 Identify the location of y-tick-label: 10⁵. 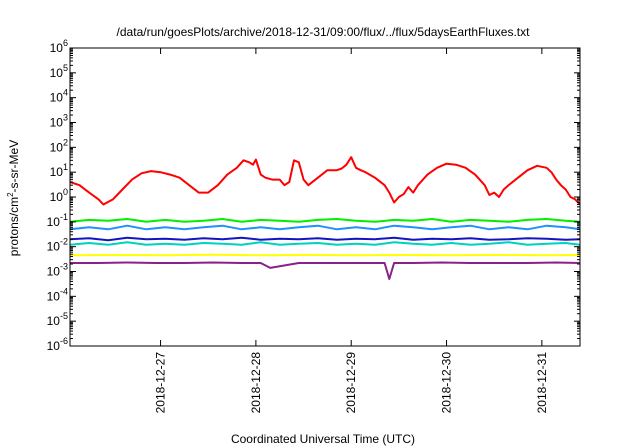
(59, 71).